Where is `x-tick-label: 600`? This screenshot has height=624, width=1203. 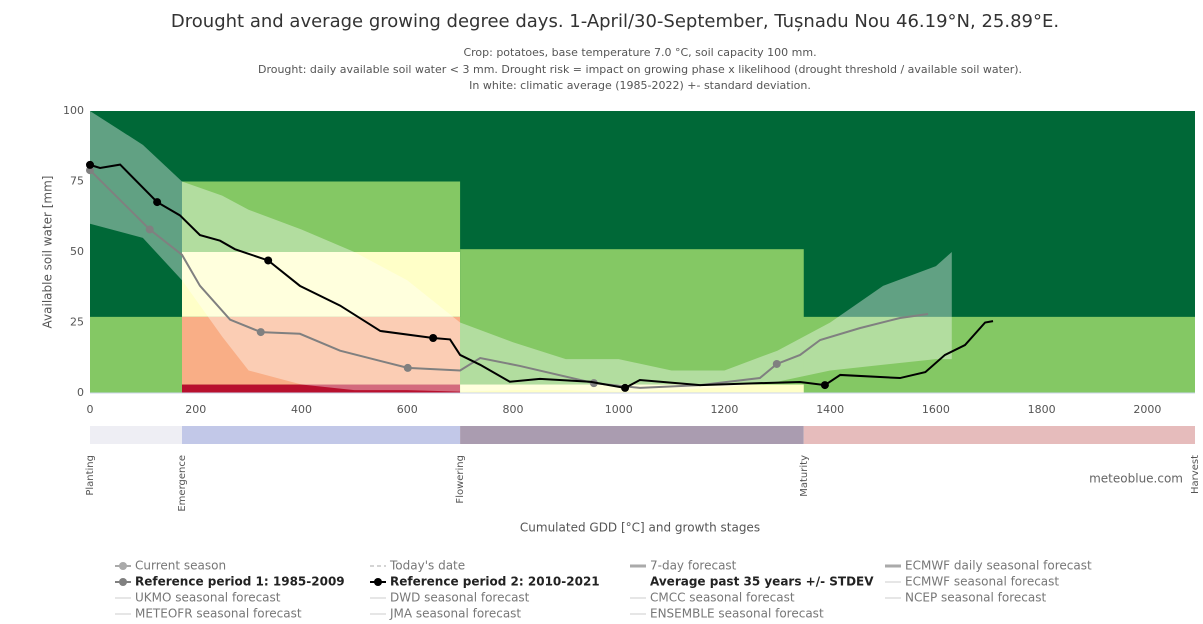
x-tick-label: 600 is located at coordinates (407, 409).